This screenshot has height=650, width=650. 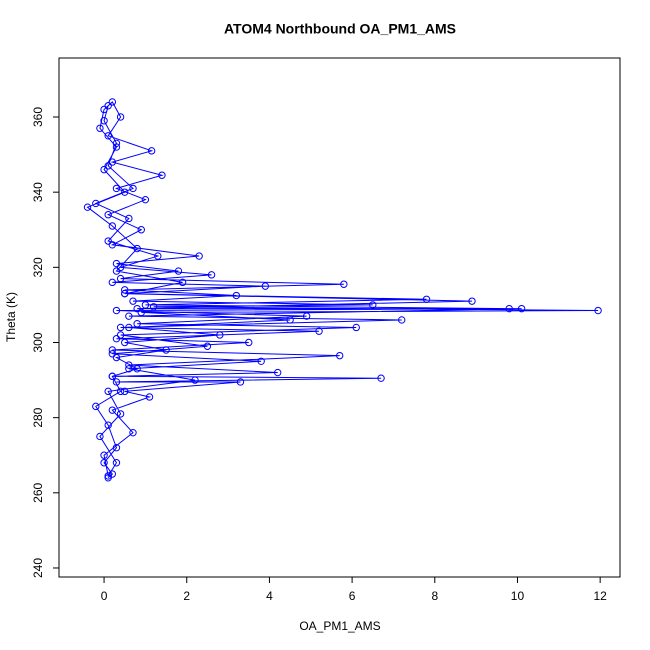 I want to click on x-tick-label: 10, so click(x=518, y=596).